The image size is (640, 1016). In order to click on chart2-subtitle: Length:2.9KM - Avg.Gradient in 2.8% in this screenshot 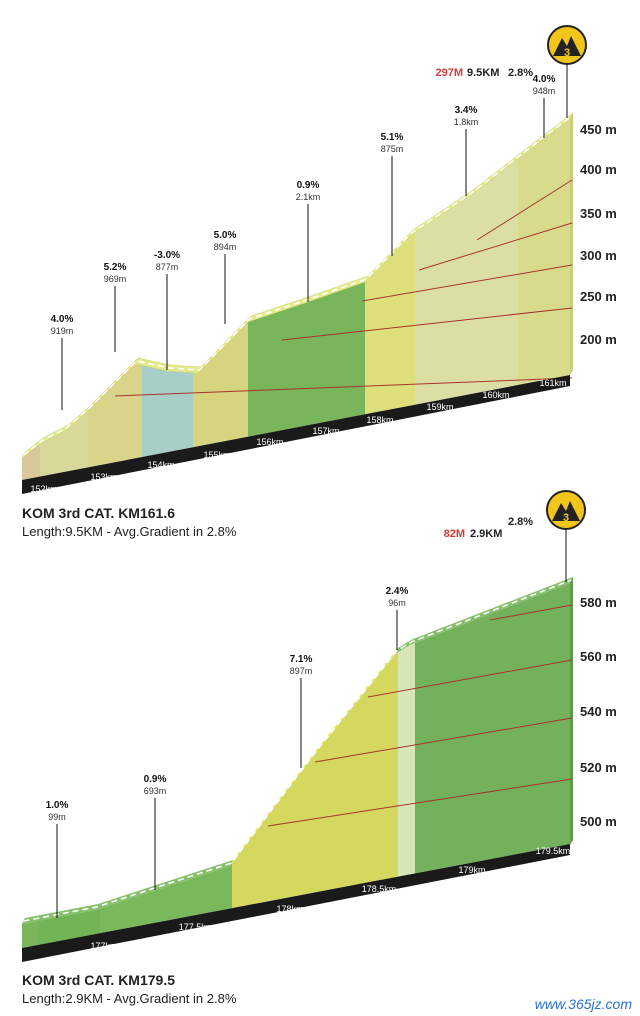, I will do `click(129, 998)`.